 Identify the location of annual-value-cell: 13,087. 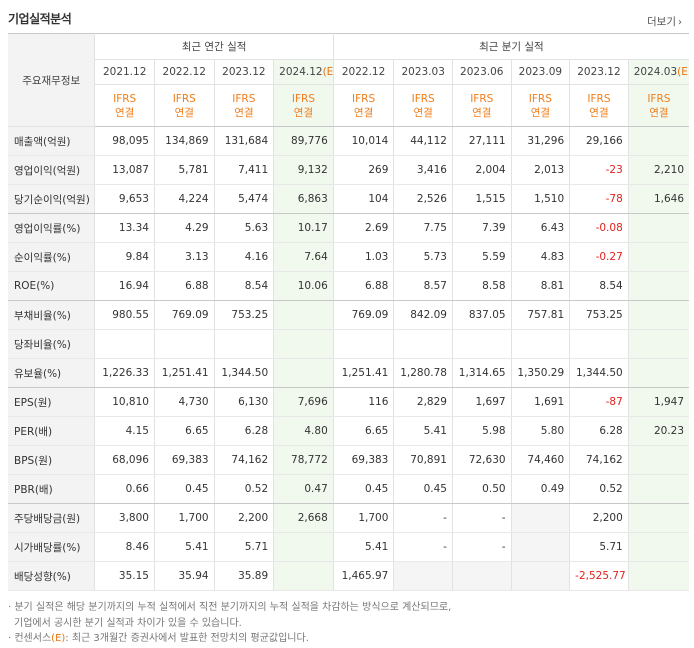
(124, 170).